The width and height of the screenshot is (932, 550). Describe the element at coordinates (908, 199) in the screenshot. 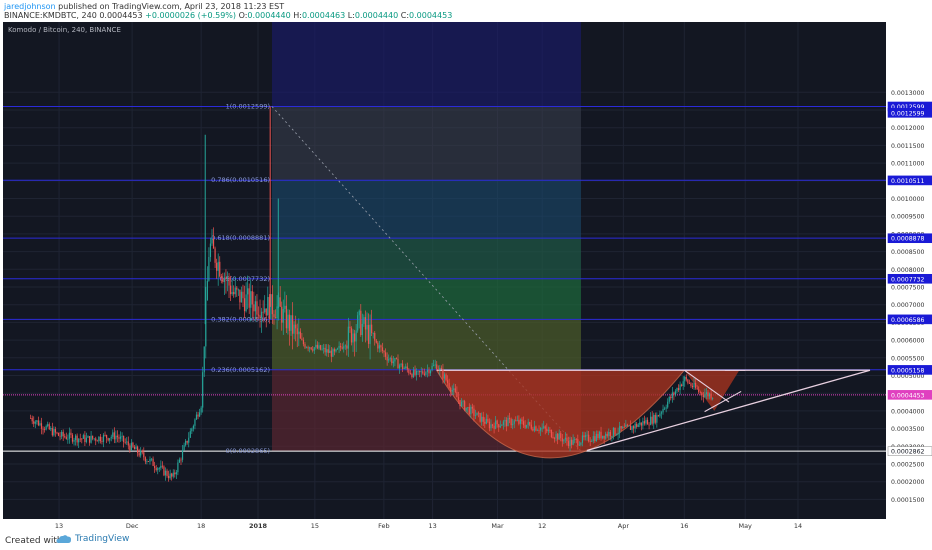

I see `y-tick-label: 0.0010000` at that location.